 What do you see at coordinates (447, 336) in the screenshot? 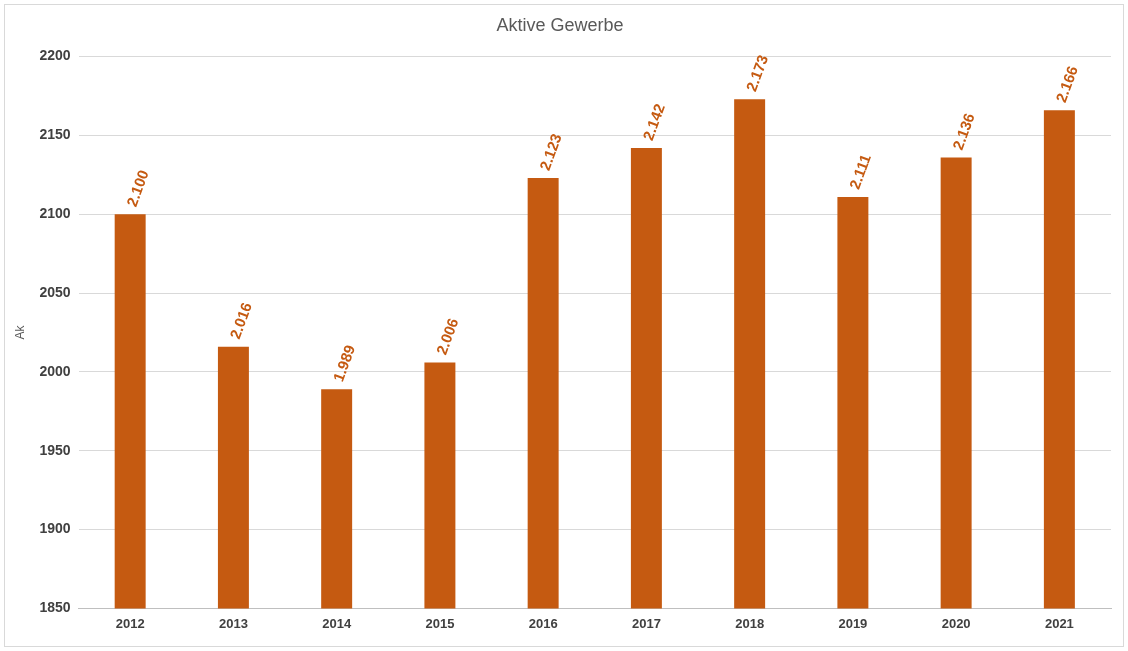
I see `data-label: 2.006` at bounding box center [447, 336].